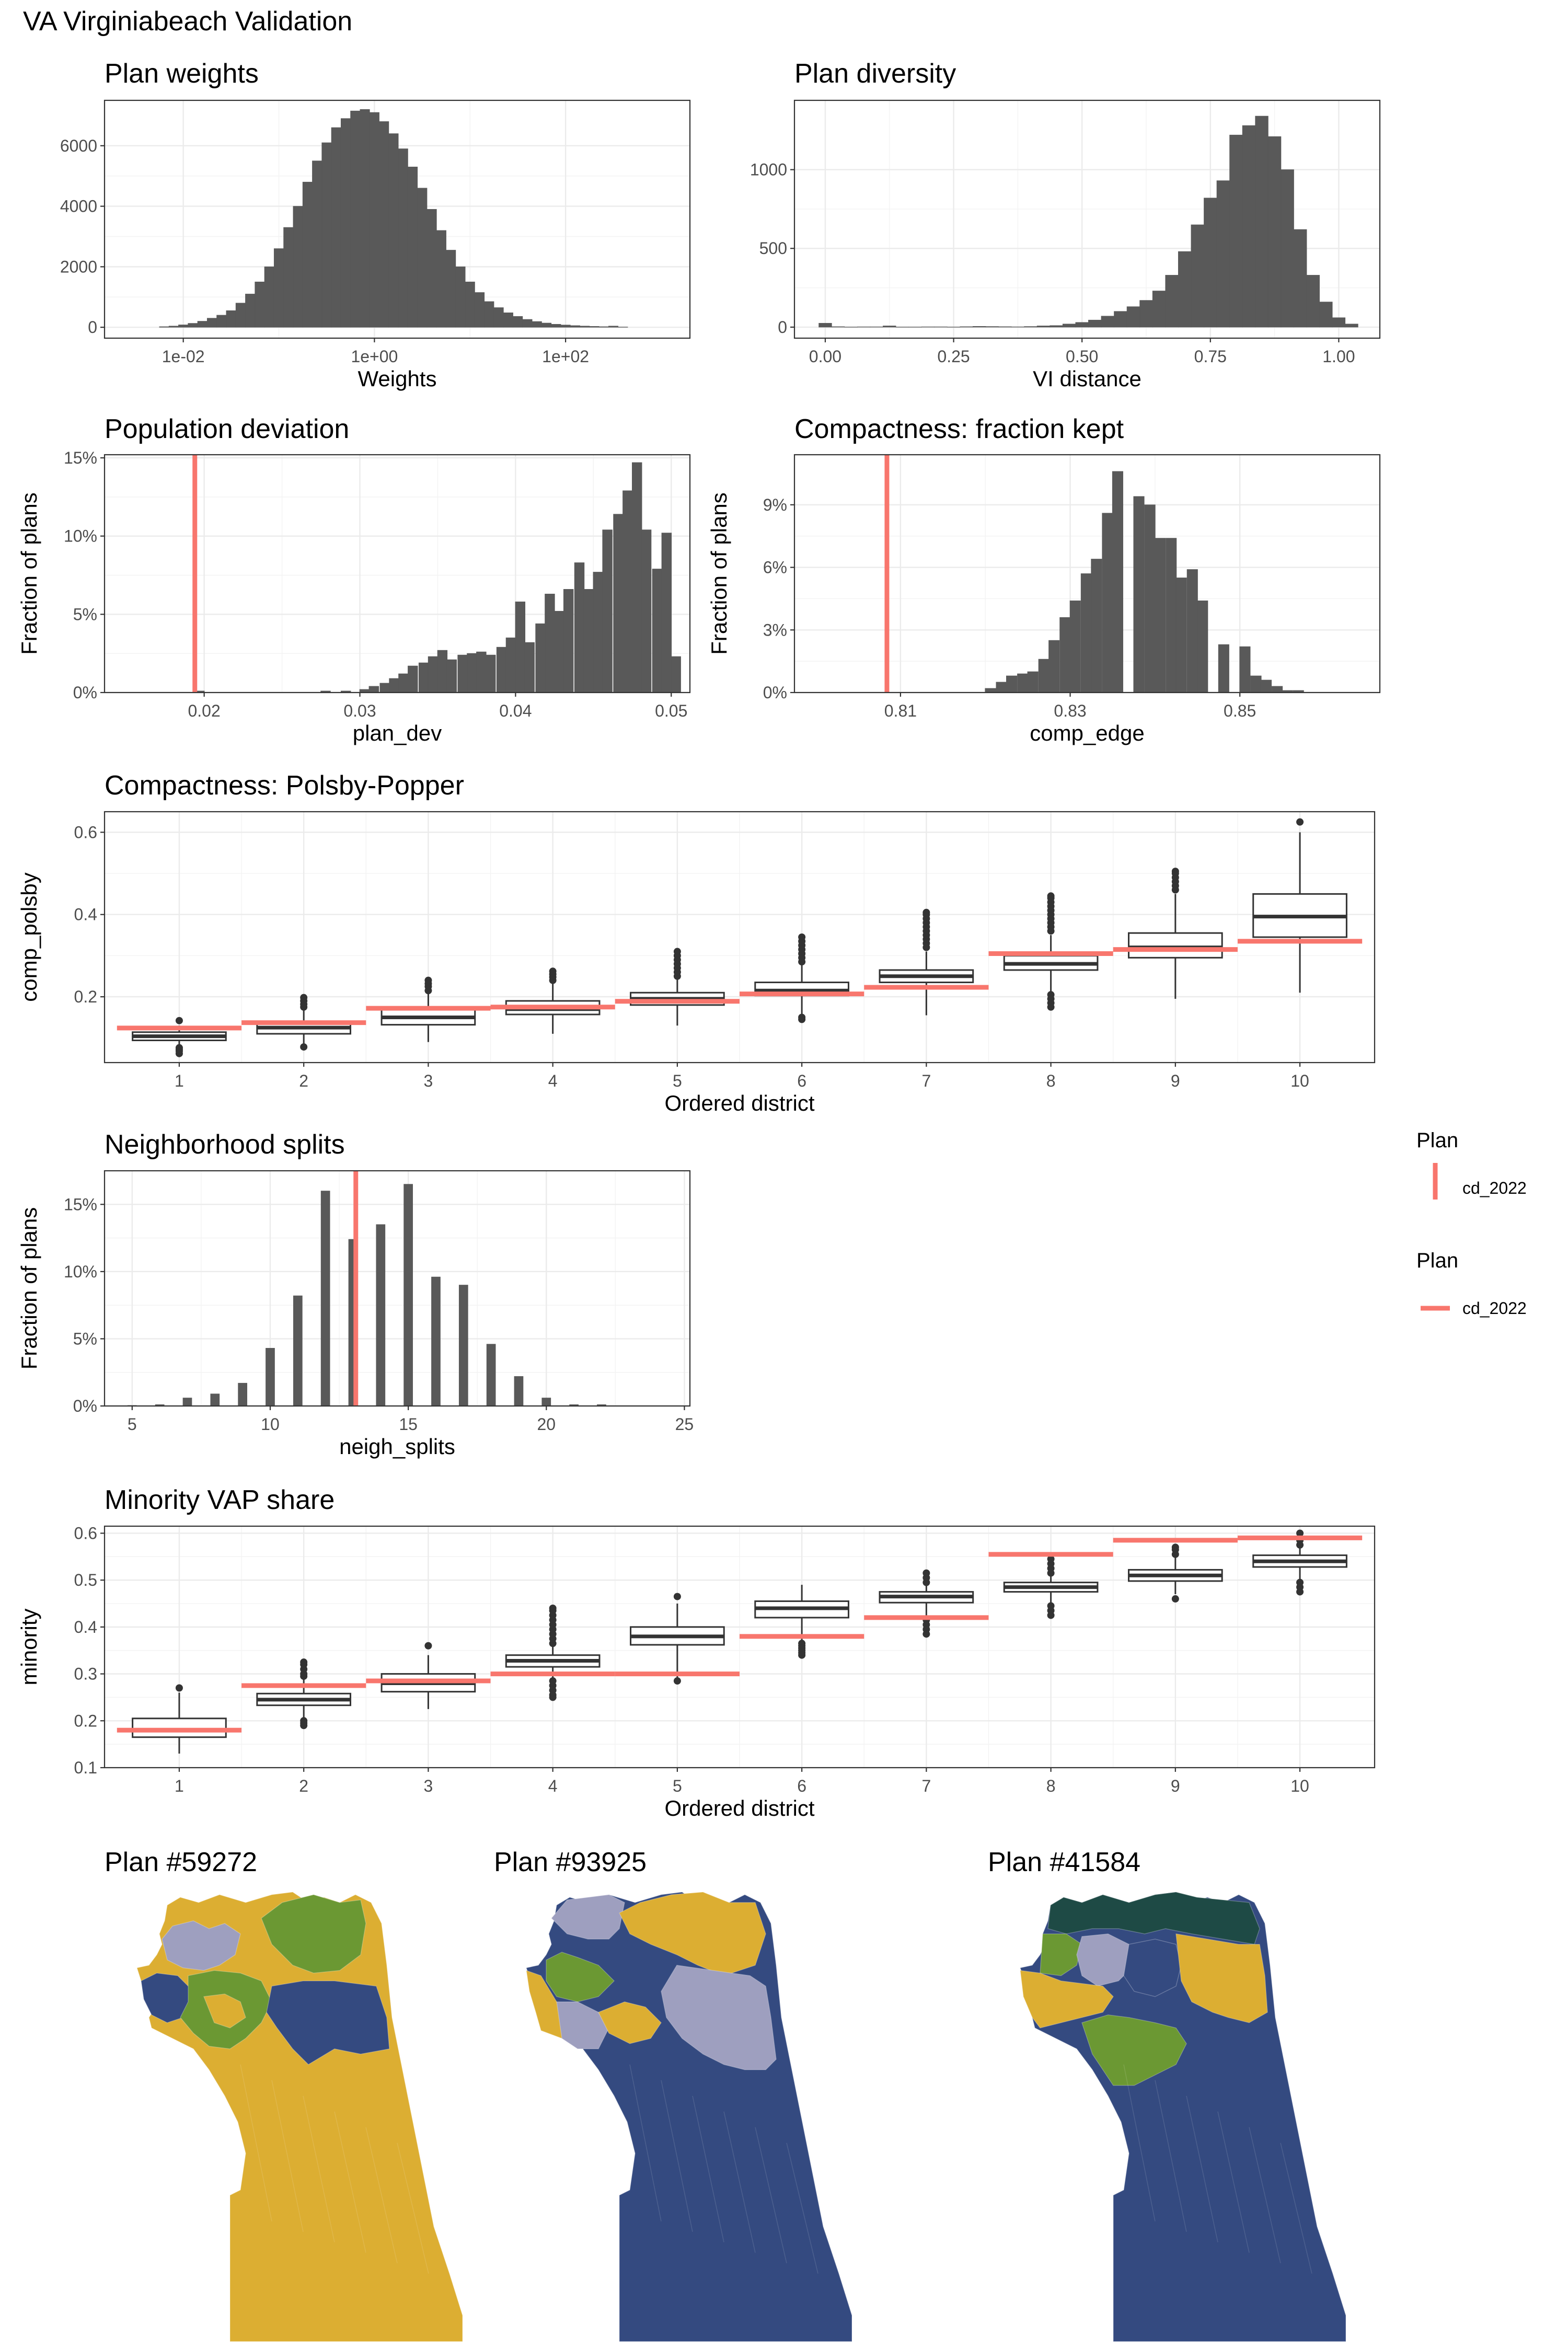 The height and width of the screenshot is (2352, 1568). Describe the element at coordinates (1087, 219) in the screenshot. I see `panel-border` at that location.